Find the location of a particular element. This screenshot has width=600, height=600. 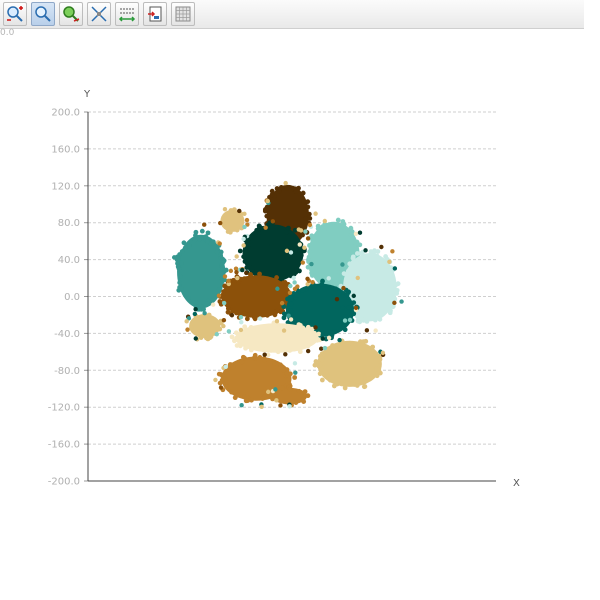

axis-button is located at coordinates (127, 14).